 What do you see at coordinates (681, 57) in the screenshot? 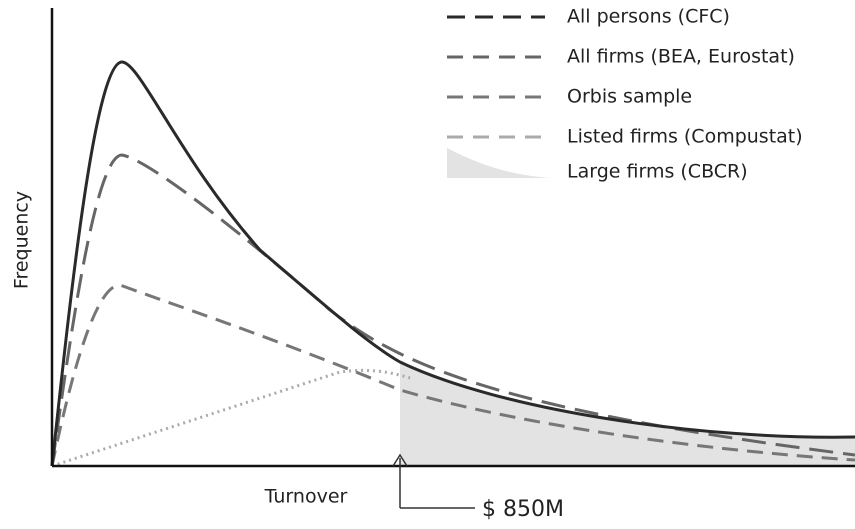
I see `legend-label: All firms (BEA, Eurostat)` at bounding box center [681, 57].